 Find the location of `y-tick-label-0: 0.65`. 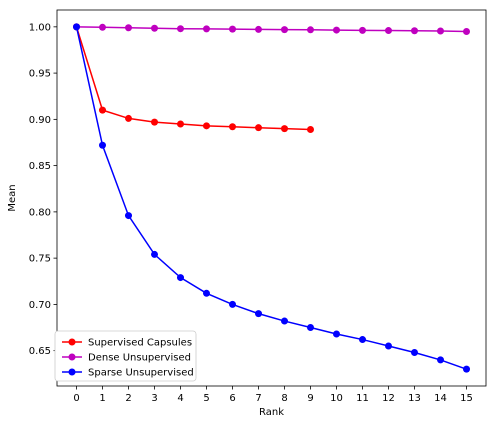

y-tick-label-0: 0.65 is located at coordinates (40, 351).